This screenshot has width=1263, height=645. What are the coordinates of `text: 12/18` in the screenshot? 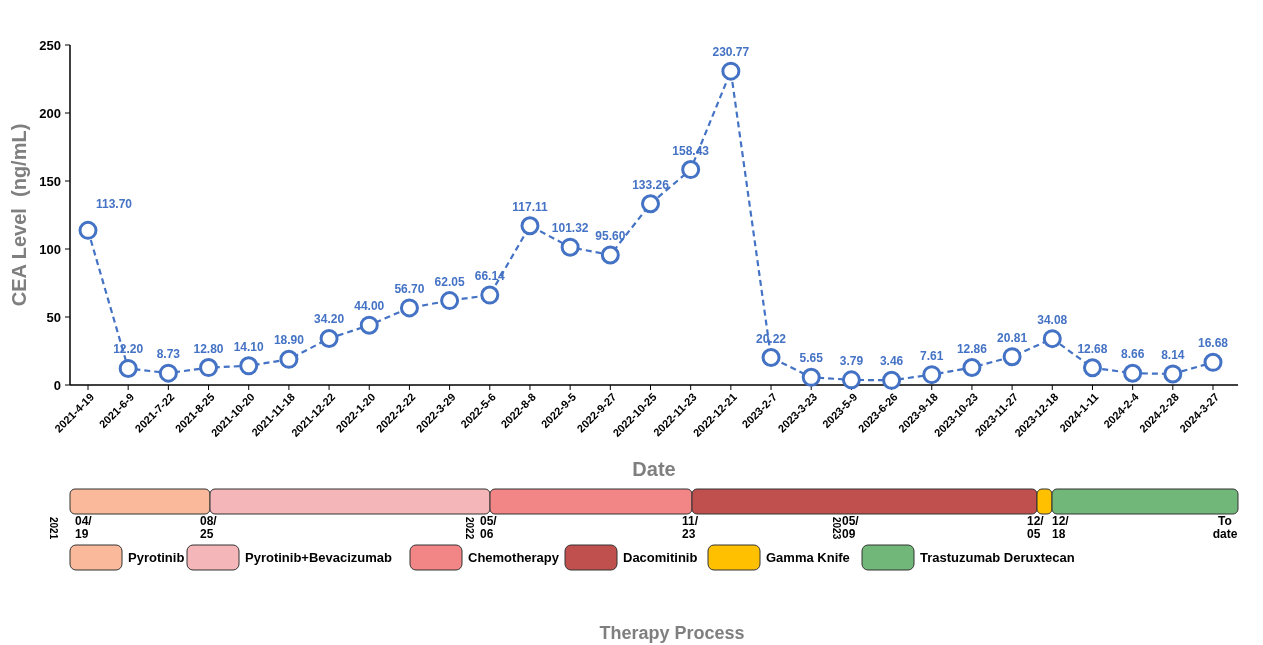 It's located at (1061, 527).